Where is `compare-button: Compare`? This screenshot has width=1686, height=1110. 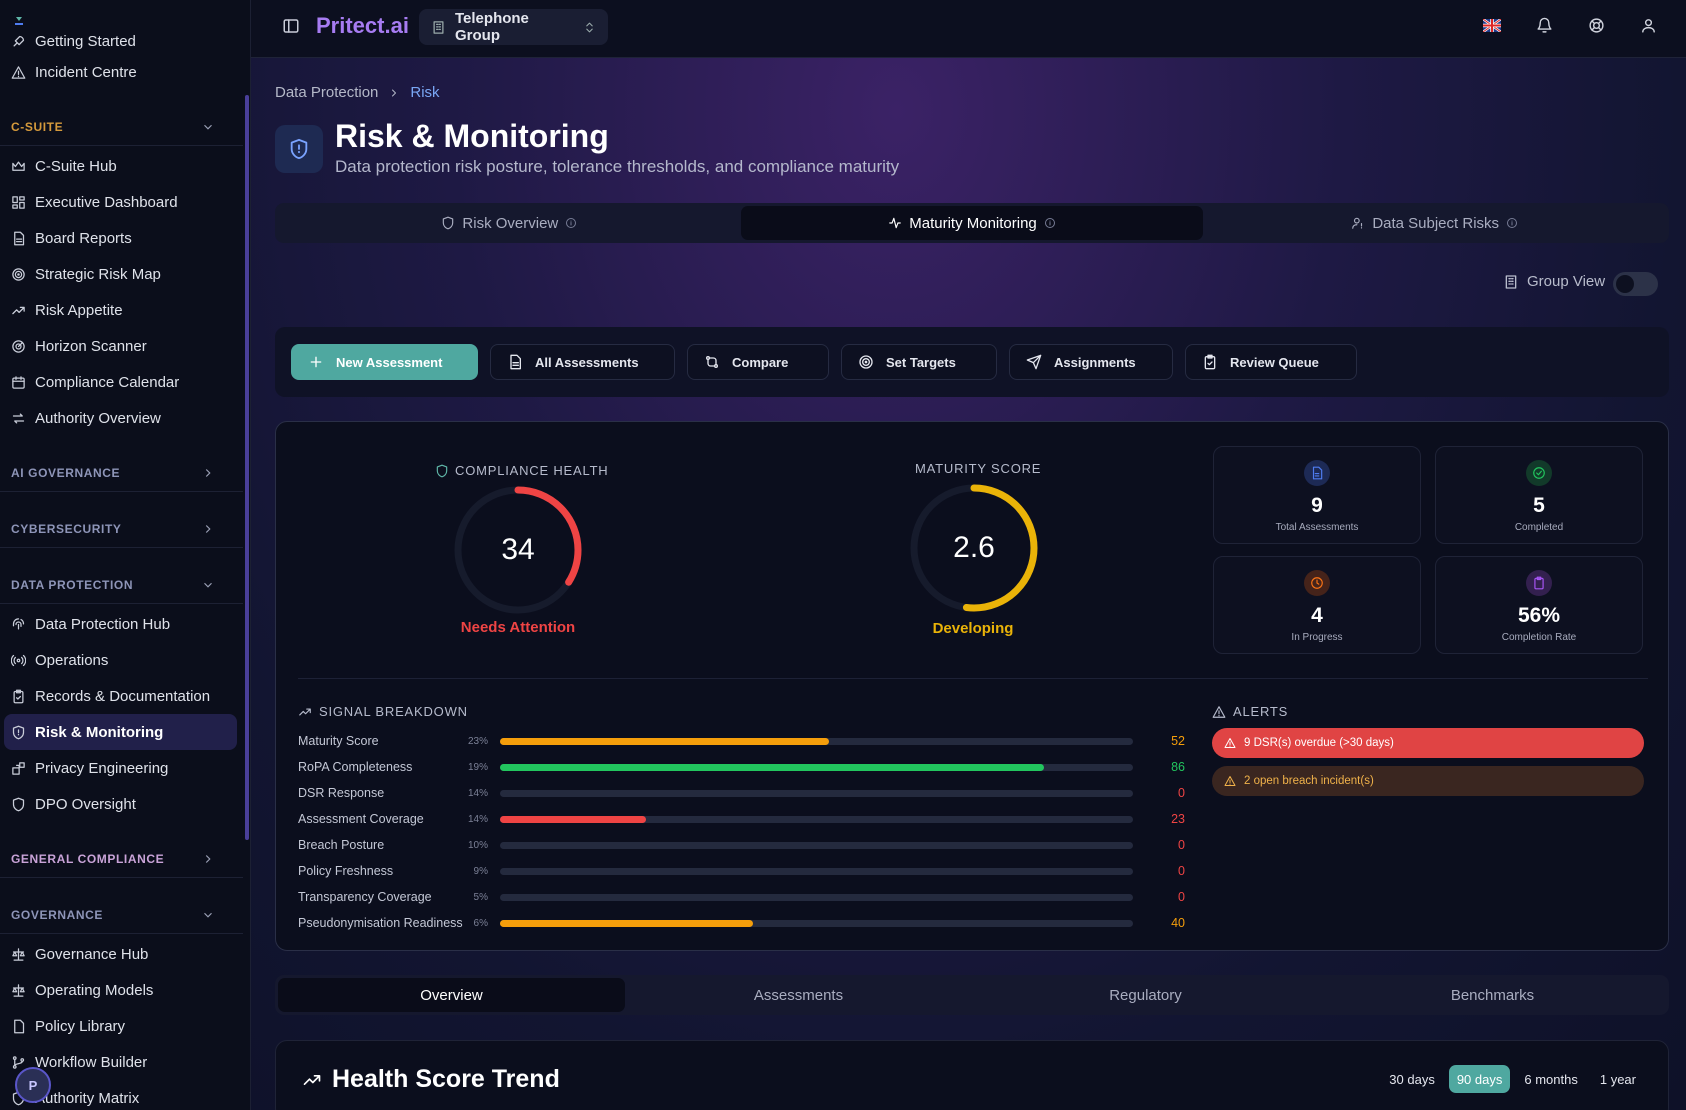 compare-button: Compare is located at coordinates (758, 362).